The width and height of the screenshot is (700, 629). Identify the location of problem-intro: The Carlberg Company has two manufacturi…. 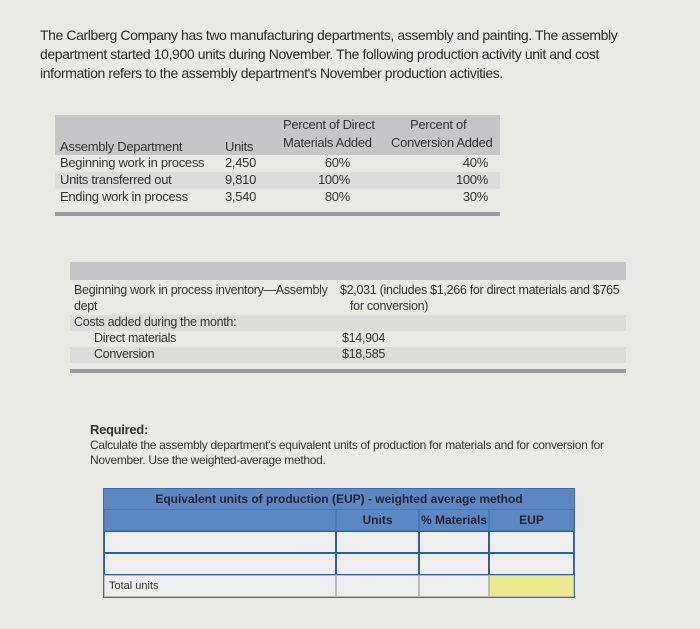
(329, 54).